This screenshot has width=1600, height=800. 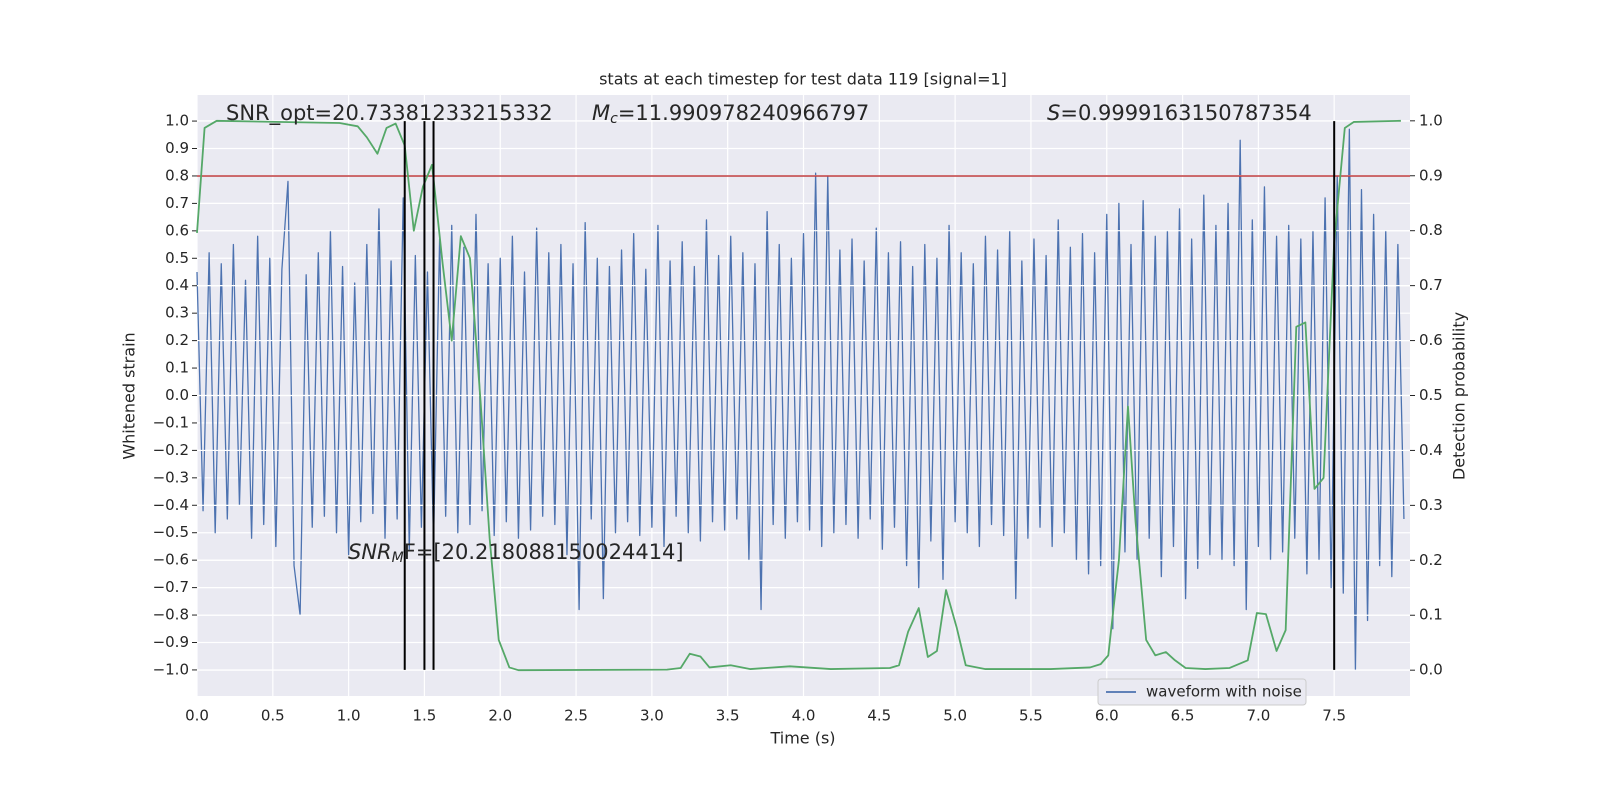 What do you see at coordinates (1258, 716) in the screenshot?
I see `x-tick-label: 7.0` at bounding box center [1258, 716].